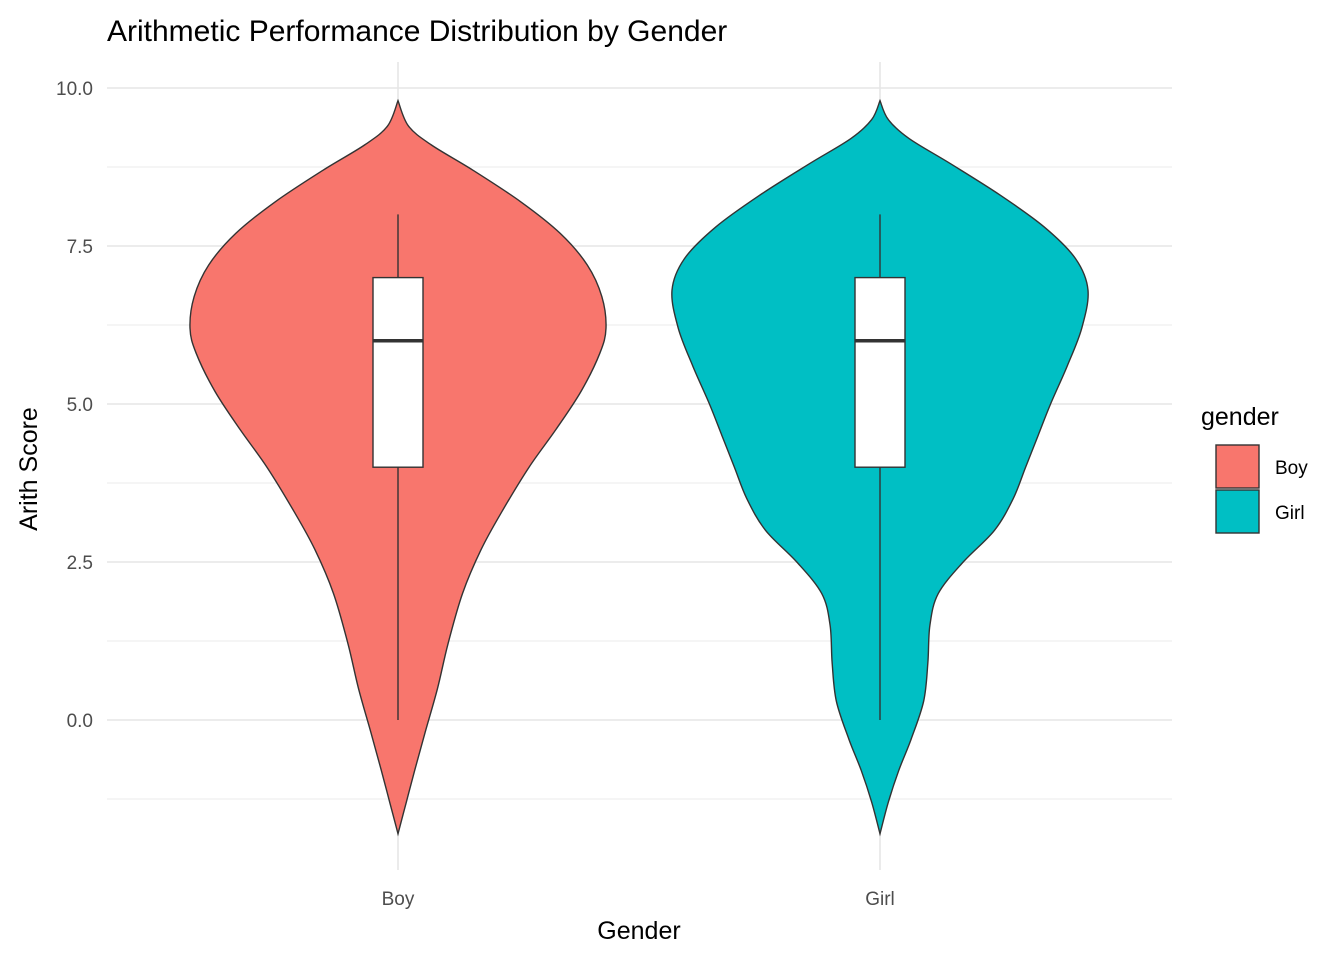 This screenshot has height=960, width=1344. What do you see at coordinates (80, 721) in the screenshot?
I see `y-tick-label: 0.0` at bounding box center [80, 721].